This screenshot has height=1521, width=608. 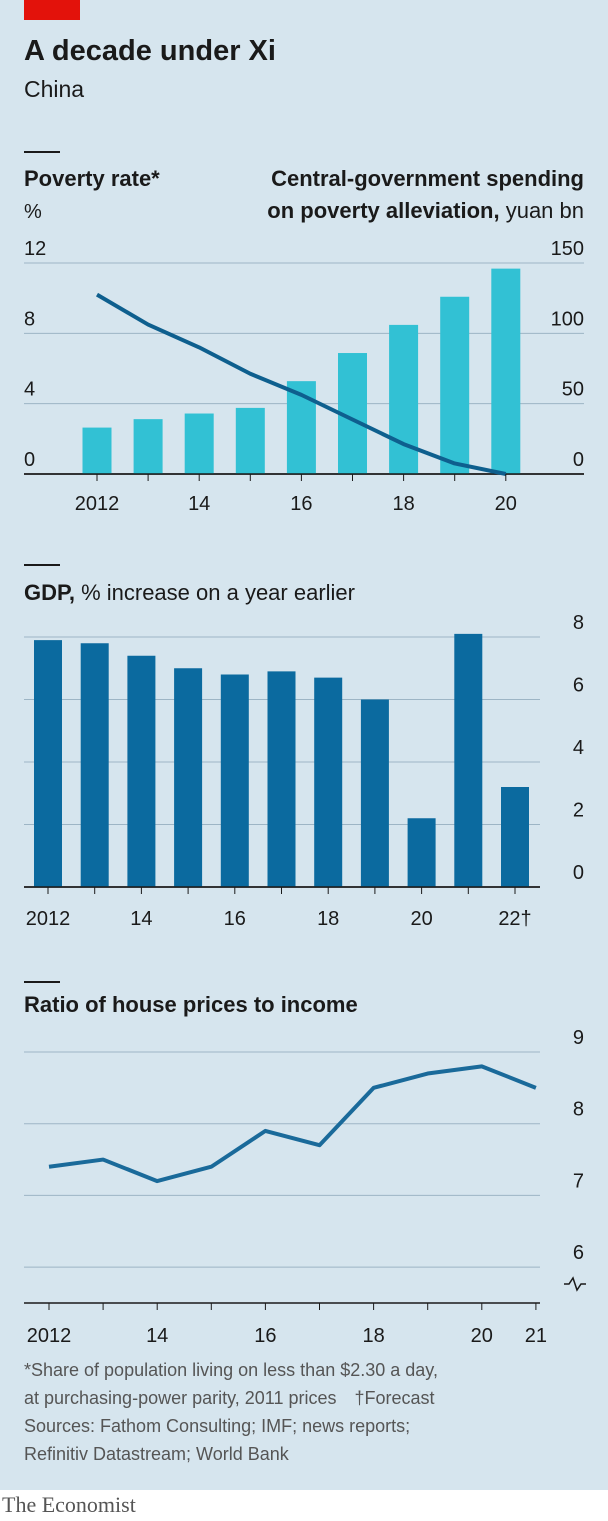 What do you see at coordinates (180, 1398) in the screenshot?
I see `footnote: at purchasing-power parity, 2011 prices` at bounding box center [180, 1398].